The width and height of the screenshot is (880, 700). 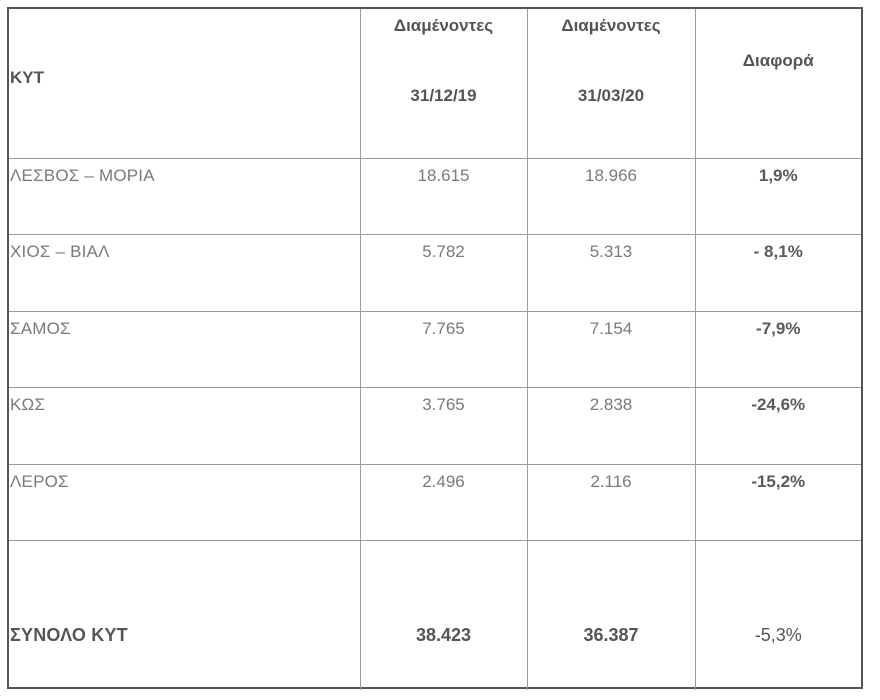 What do you see at coordinates (611, 196) in the screenshot?
I see `row-residents-2020: 18.966` at bounding box center [611, 196].